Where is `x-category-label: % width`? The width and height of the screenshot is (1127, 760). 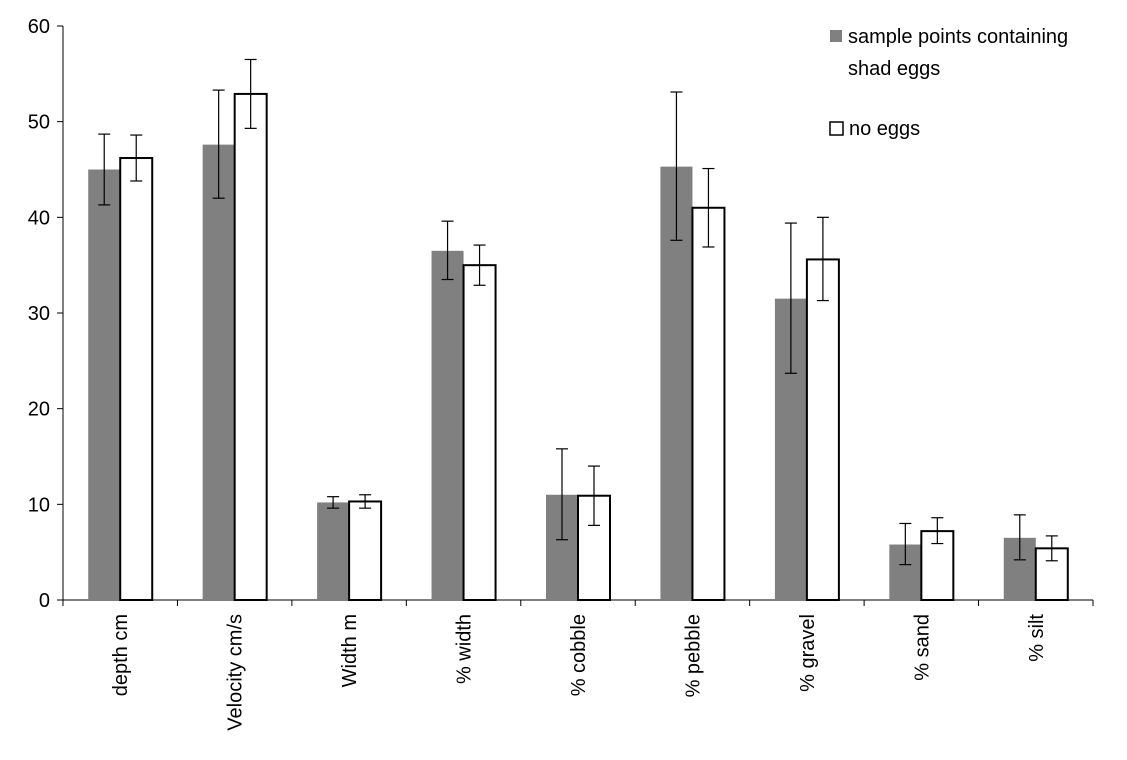 x-category-label: % width is located at coordinates (465, 649).